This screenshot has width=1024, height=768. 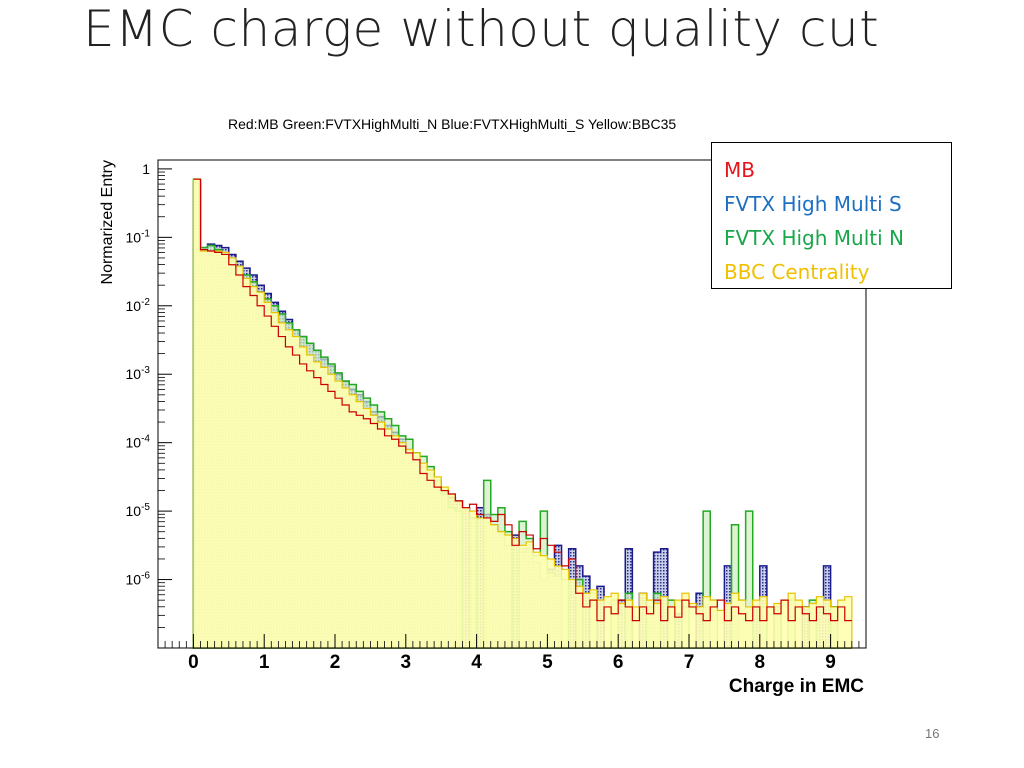 I want to click on x-tick-label: 8, so click(x=760, y=662).